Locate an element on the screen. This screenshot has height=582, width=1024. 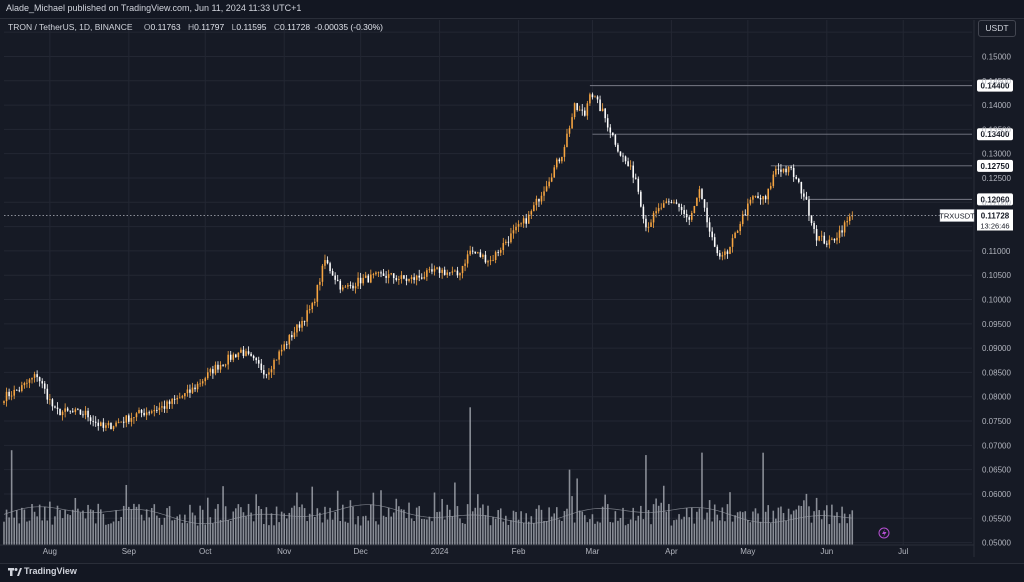
price-tick-label: 0.13000 is located at coordinates (996, 154).